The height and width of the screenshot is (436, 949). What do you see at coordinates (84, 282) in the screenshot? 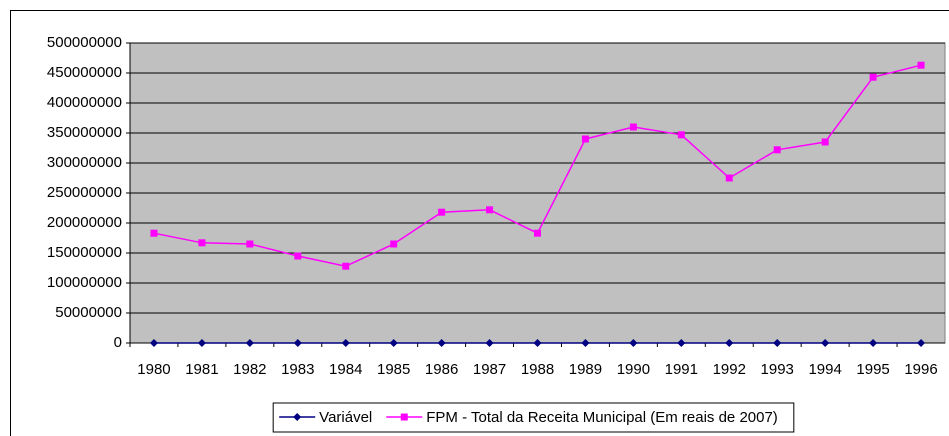
I see `y-tick-label: 100000000` at bounding box center [84, 282].